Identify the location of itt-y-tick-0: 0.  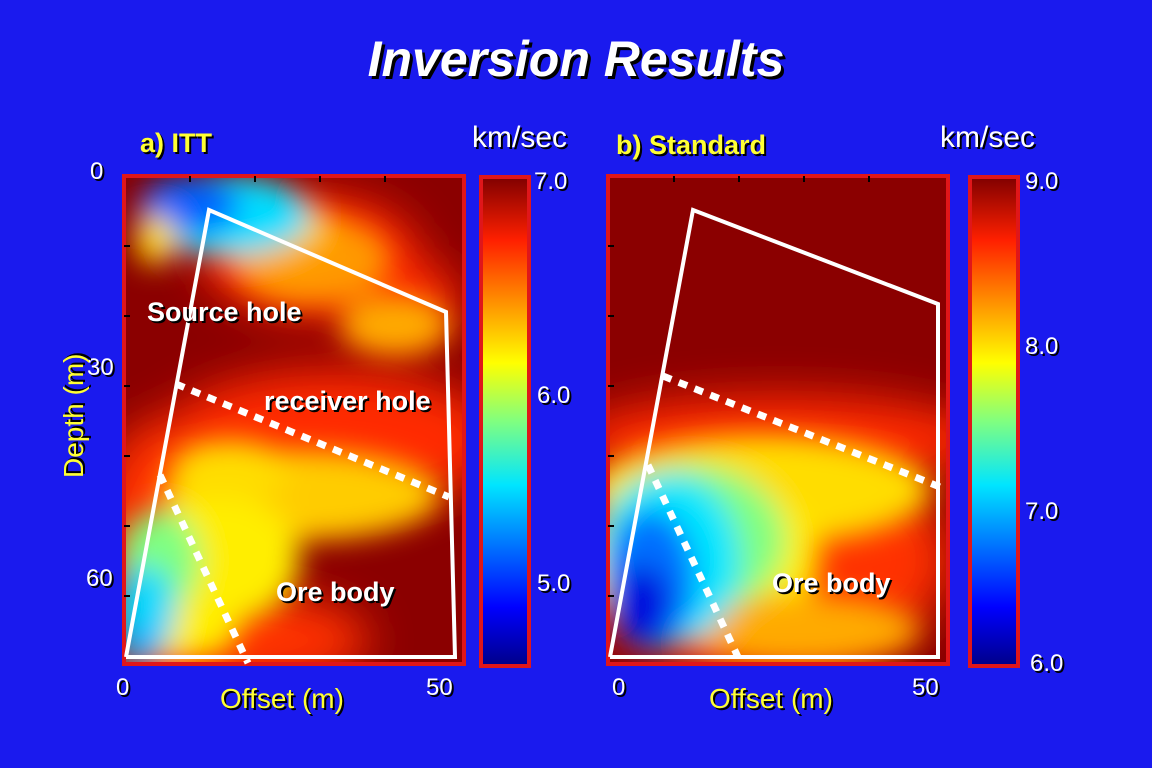
(97, 171).